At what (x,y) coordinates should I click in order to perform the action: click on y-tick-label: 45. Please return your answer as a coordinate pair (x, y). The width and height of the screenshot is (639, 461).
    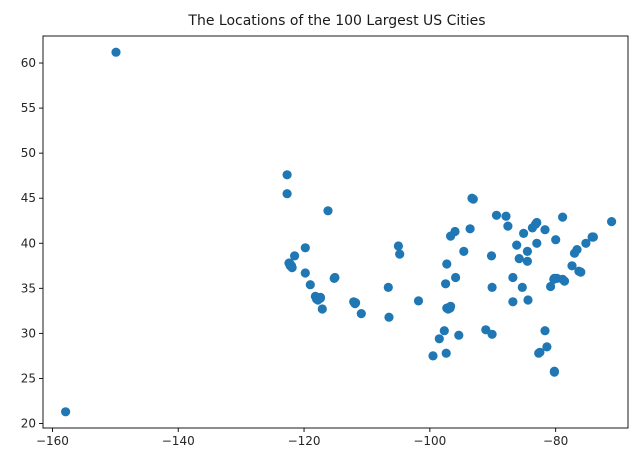
    Looking at the image, I should click on (28, 198).